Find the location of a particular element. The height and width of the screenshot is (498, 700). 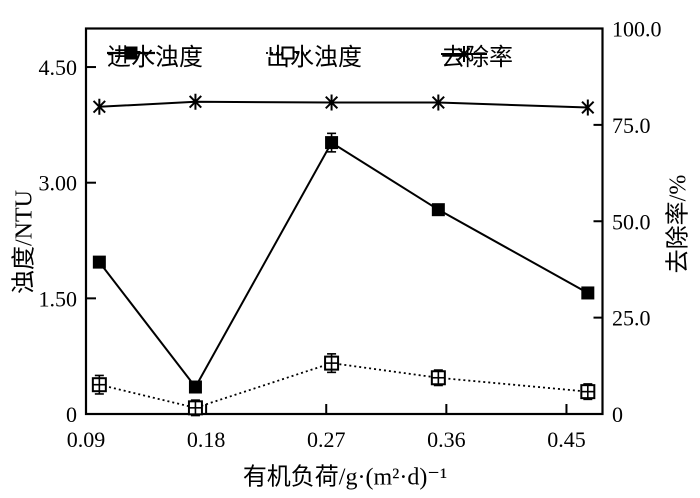

right-axis-title: 去除率/% is located at coordinates (678, 224).